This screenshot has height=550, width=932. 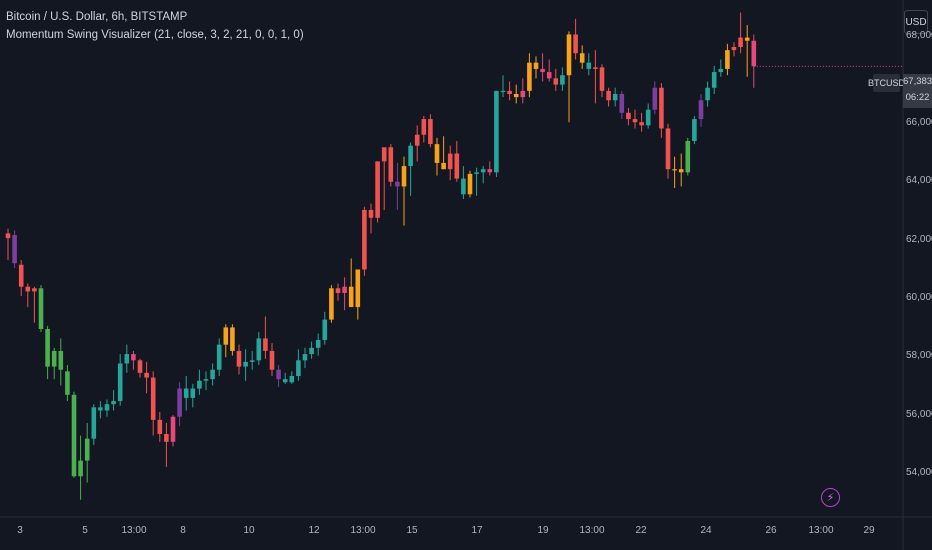 I want to click on x-tick: 10, so click(x=249, y=530).